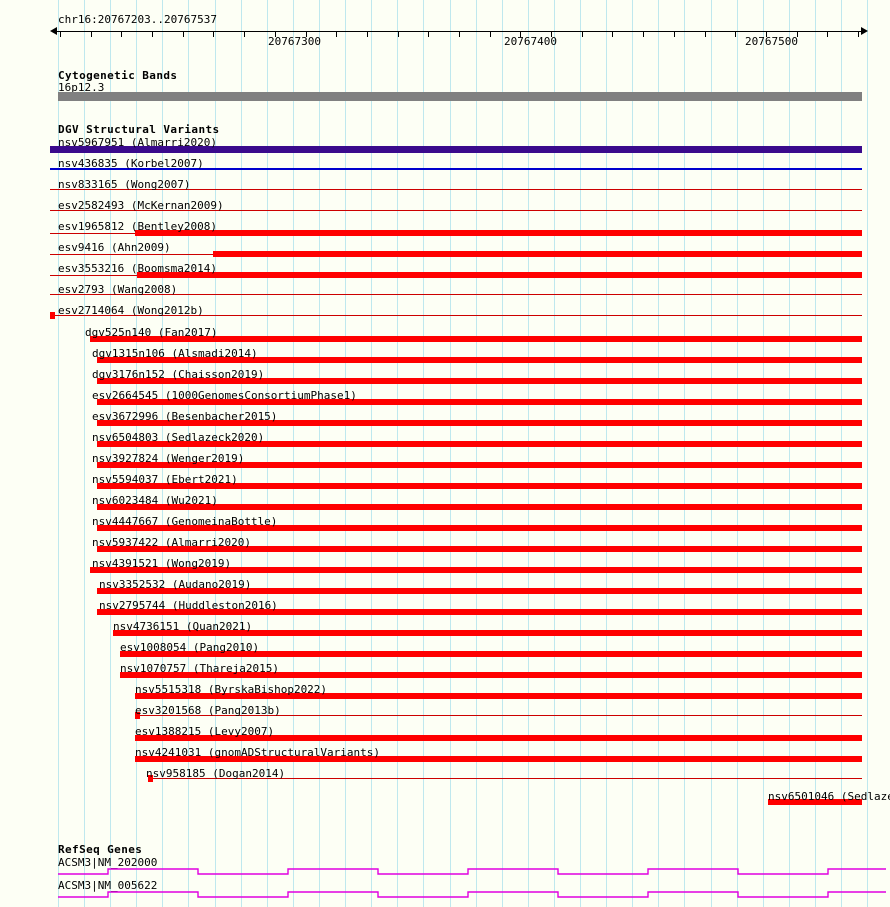  I want to click on variant-label: esv3201568 (Pang2013b), so click(208, 710).